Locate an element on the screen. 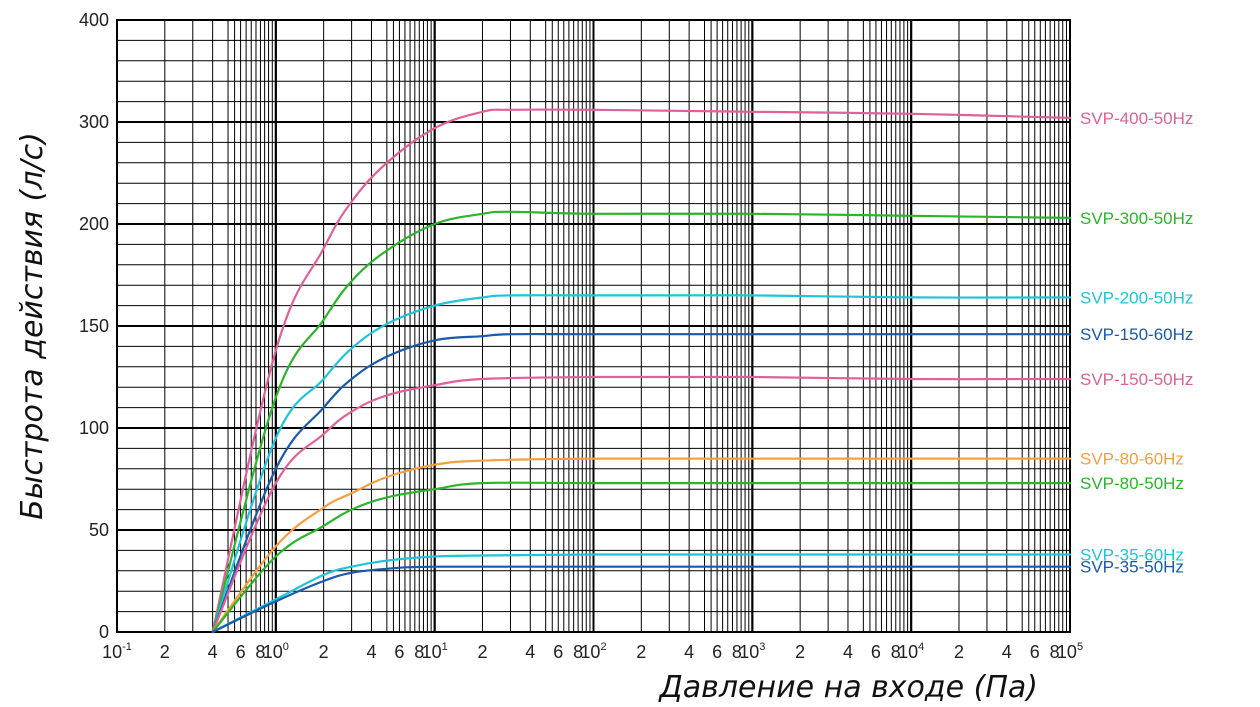 This screenshot has width=1260, height=707. series-line-svp-80-50hz is located at coordinates (641, 557).